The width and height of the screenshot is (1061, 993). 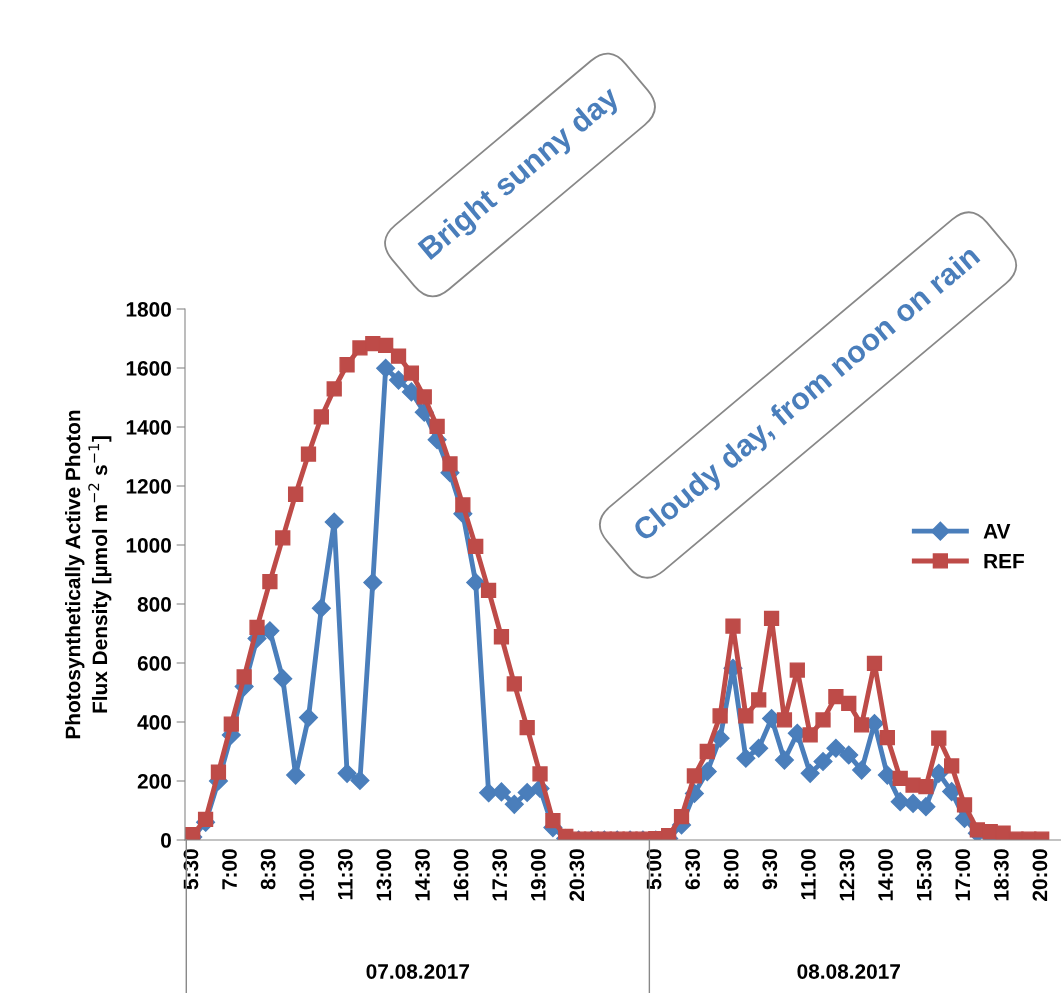 I want to click on x-tick-label: 9:30, so click(x=770, y=869).